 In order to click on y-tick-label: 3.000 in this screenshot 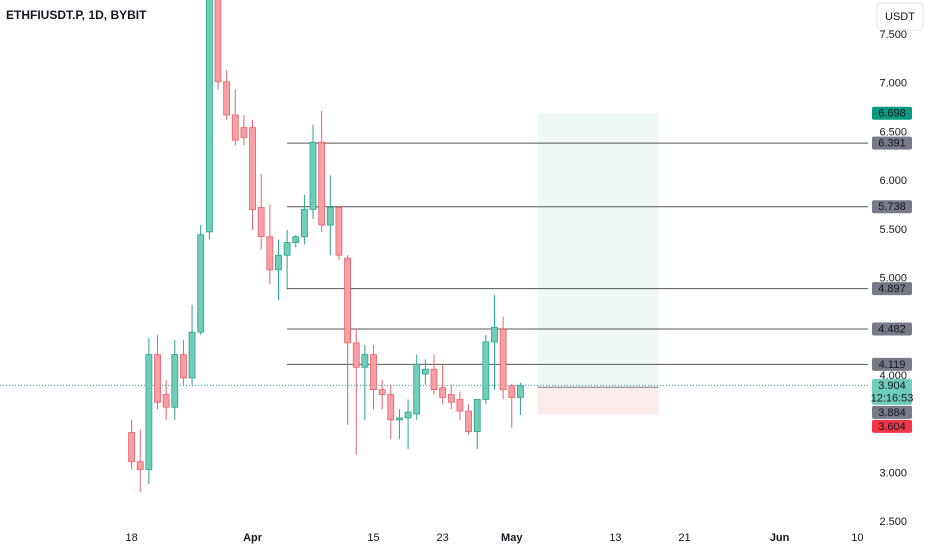, I will do `click(893, 473)`.